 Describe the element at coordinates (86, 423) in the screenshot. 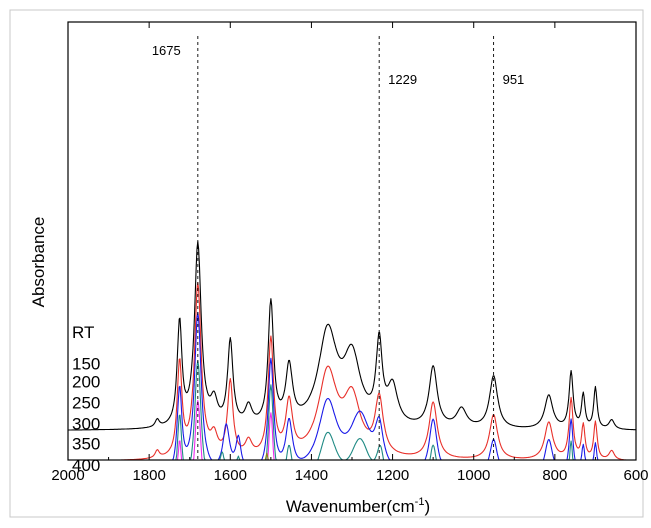

I see `series-label-300: 300` at that location.